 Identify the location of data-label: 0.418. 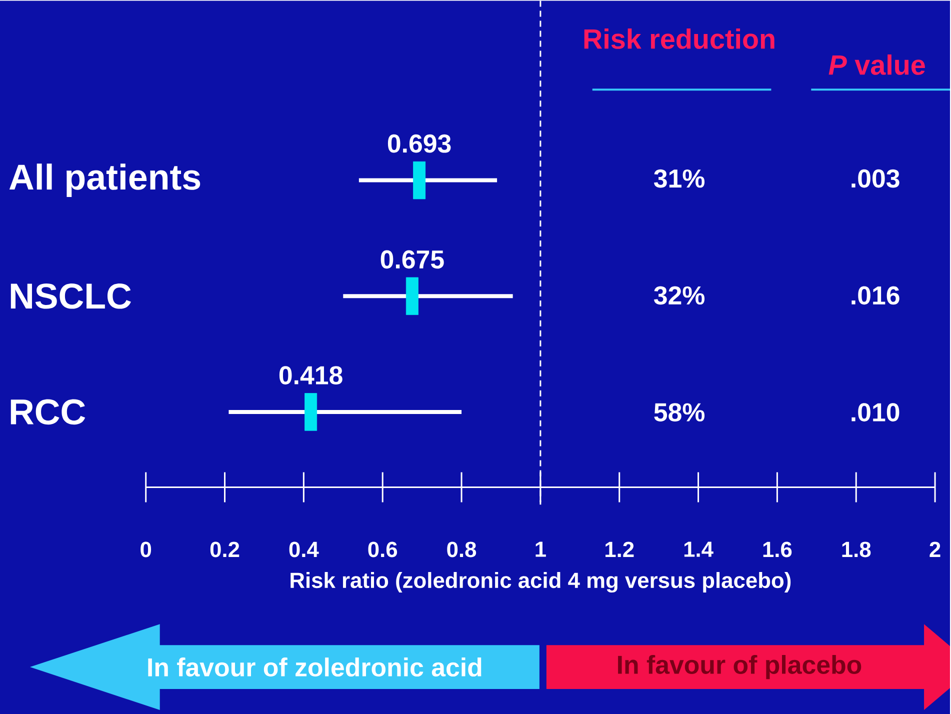
(310, 375).